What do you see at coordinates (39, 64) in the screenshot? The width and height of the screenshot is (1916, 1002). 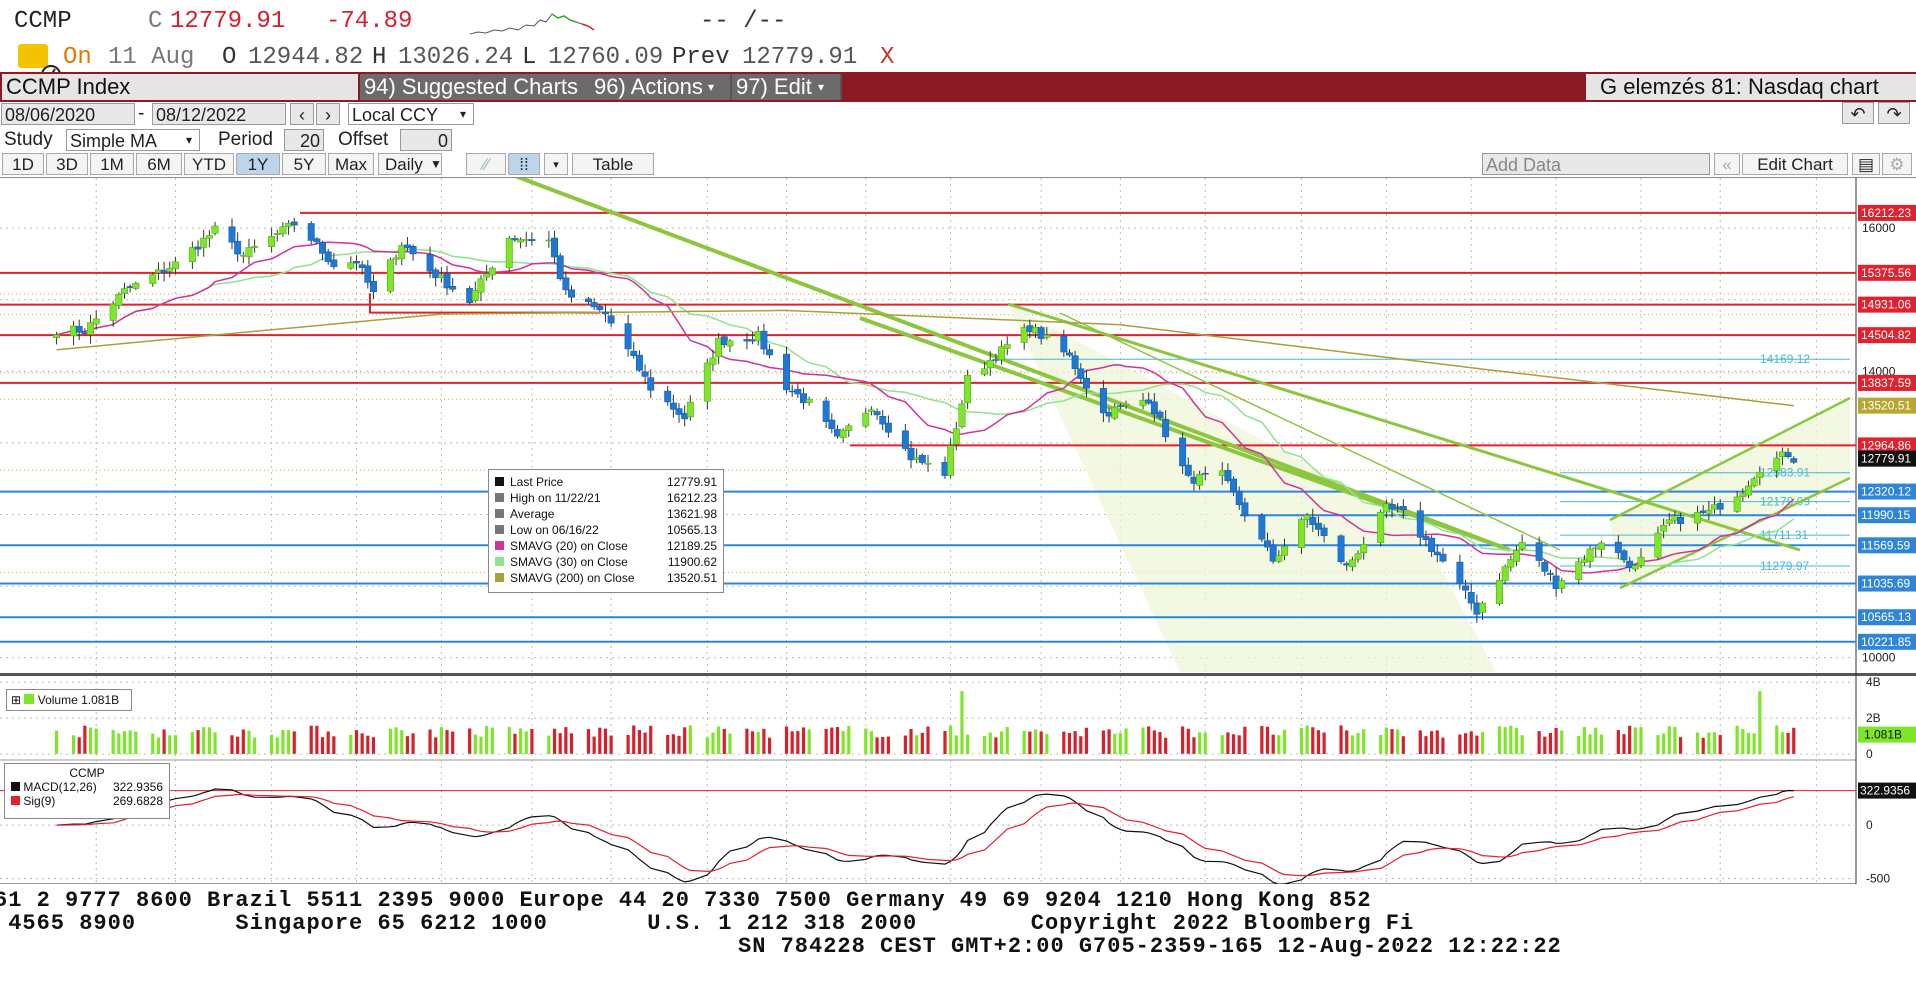 I see `gauge-icon` at bounding box center [39, 64].